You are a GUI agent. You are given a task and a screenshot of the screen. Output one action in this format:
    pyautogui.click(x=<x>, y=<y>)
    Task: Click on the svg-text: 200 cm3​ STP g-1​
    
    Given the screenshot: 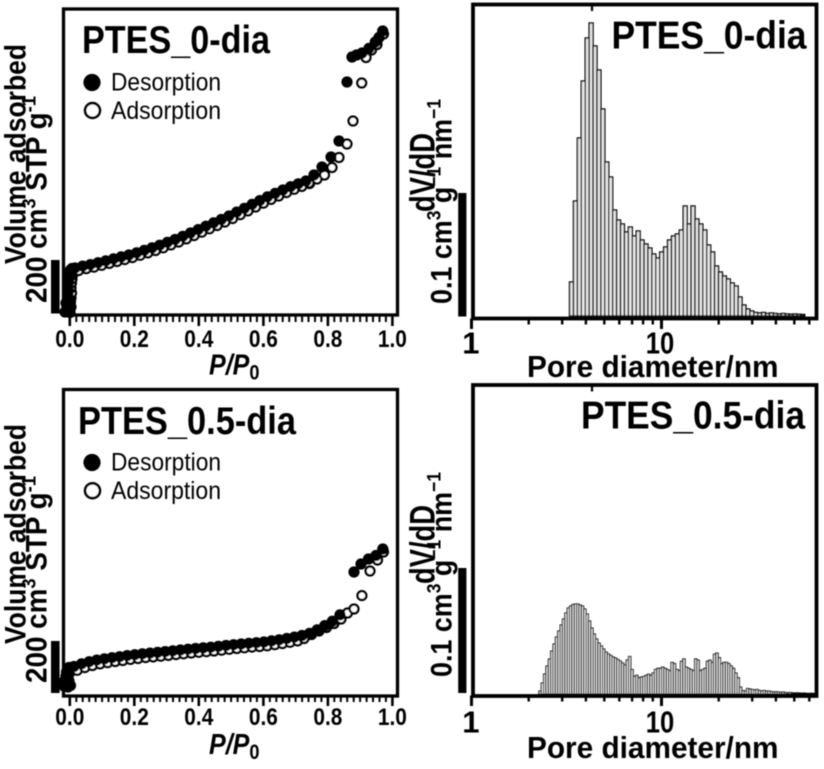 What is the action you would take?
    pyautogui.click(x=36, y=199)
    